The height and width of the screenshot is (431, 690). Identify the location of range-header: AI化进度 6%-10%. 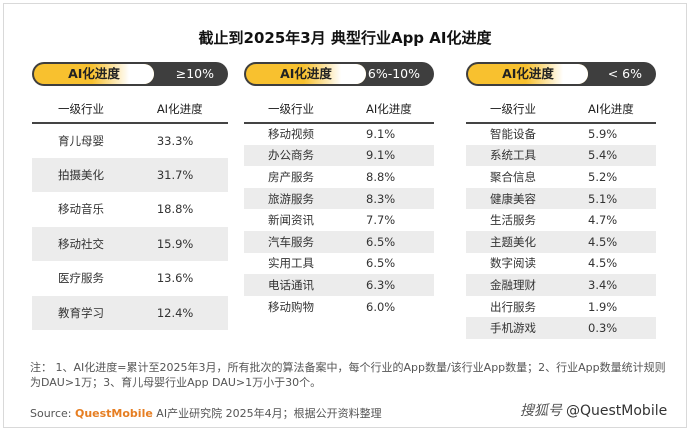
(339, 74).